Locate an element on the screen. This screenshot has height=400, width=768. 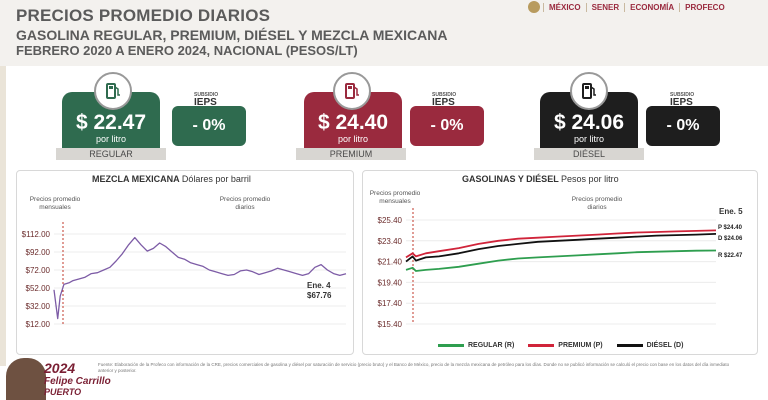
regular-unit: por litro is located at coordinates (110, 139).